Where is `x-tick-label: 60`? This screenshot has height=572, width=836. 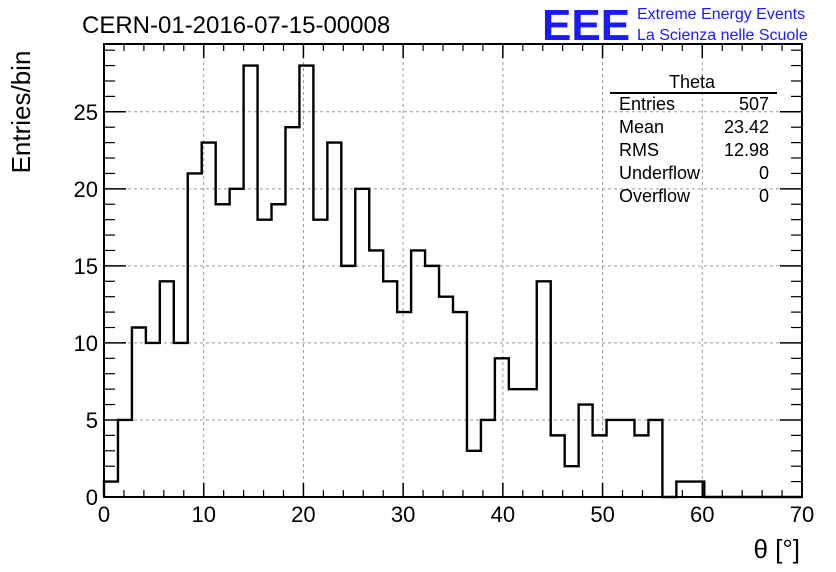 x-tick-label: 60 is located at coordinates (702, 514).